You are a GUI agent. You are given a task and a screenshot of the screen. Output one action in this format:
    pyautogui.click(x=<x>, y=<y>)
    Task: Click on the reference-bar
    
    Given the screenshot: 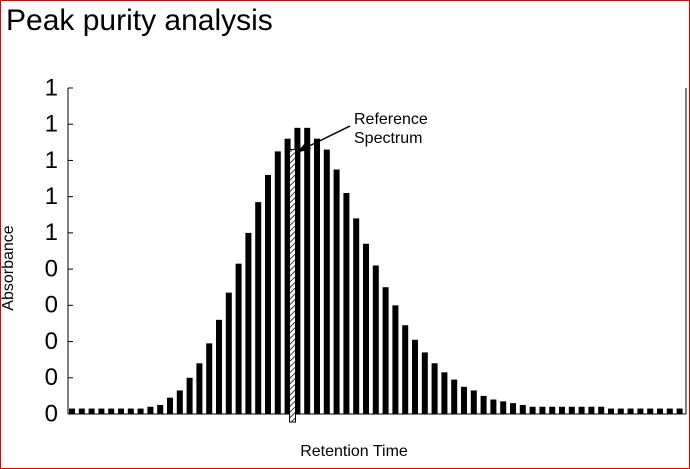 What is the action you would take?
    pyautogui.click(x=292, y=286)
    